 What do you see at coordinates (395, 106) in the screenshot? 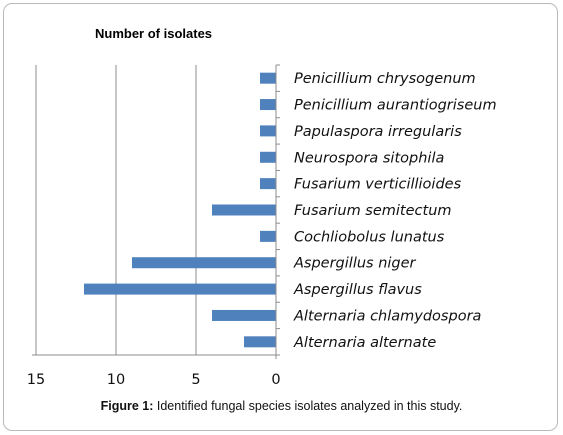
I see `category-label: Penicillium aurantiogriseum` at bounding box center [395, 106].